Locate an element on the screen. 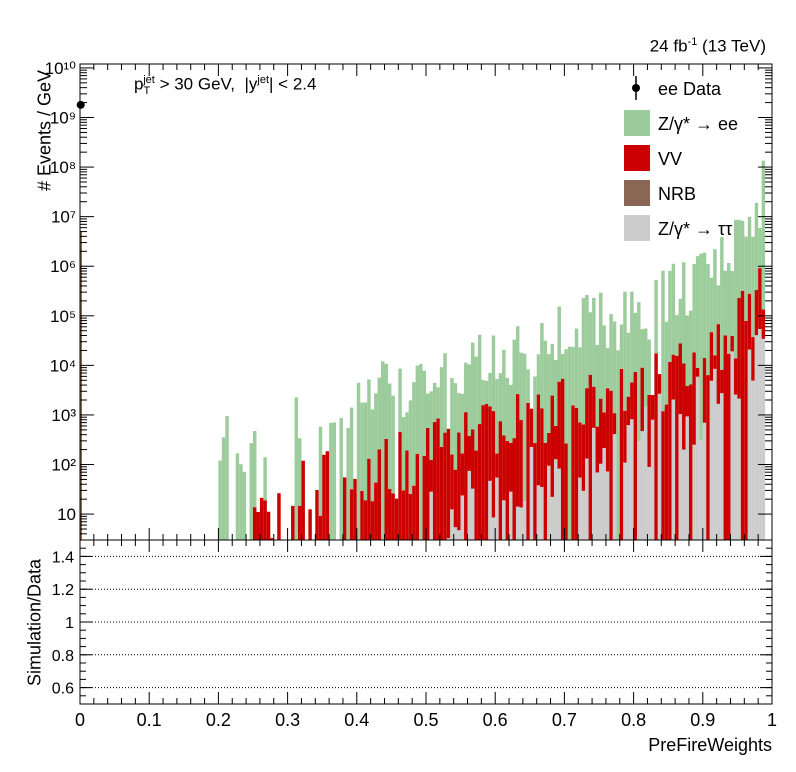  bar-nrb is located at coordinates (81, 386).